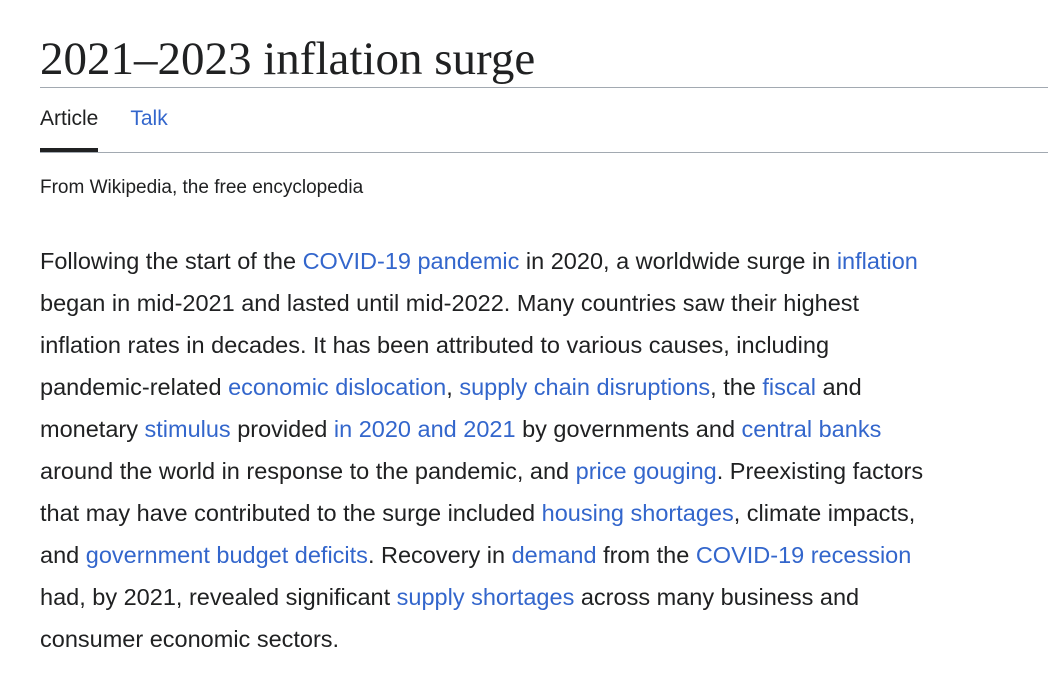  What do you see at coordinates (134, 387) in the screenshot?
I see `lead-text: pandemic-related` at bounding box center [134, 387].